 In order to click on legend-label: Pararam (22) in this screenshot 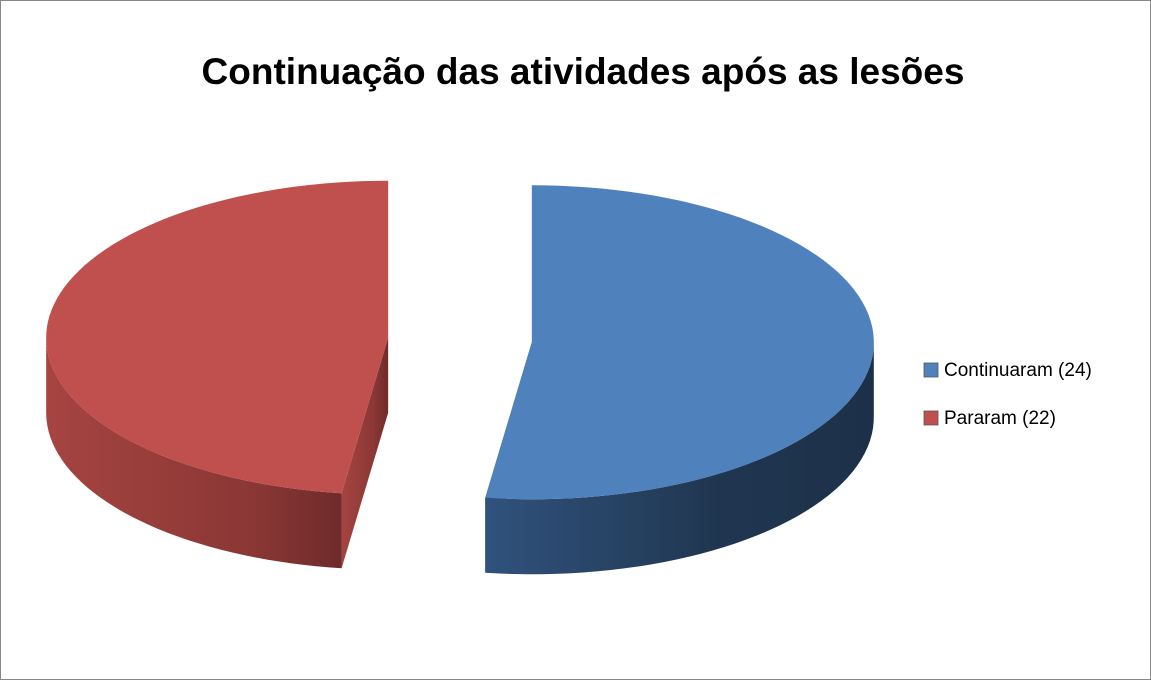, I will do `click(1000, 418)`.